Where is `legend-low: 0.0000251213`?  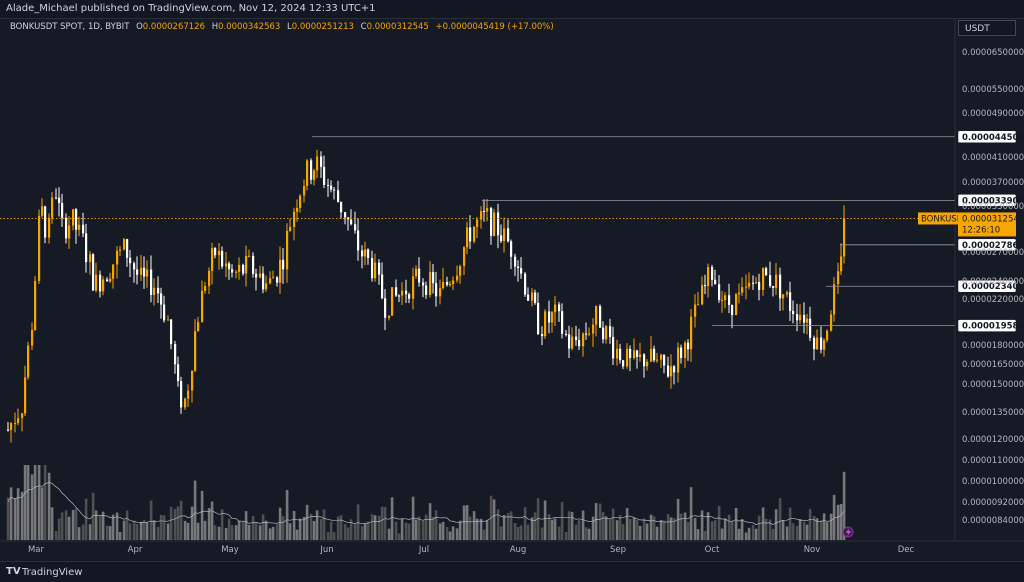 legend-low: 0.0000251213 is located at coordinates (322, 27).